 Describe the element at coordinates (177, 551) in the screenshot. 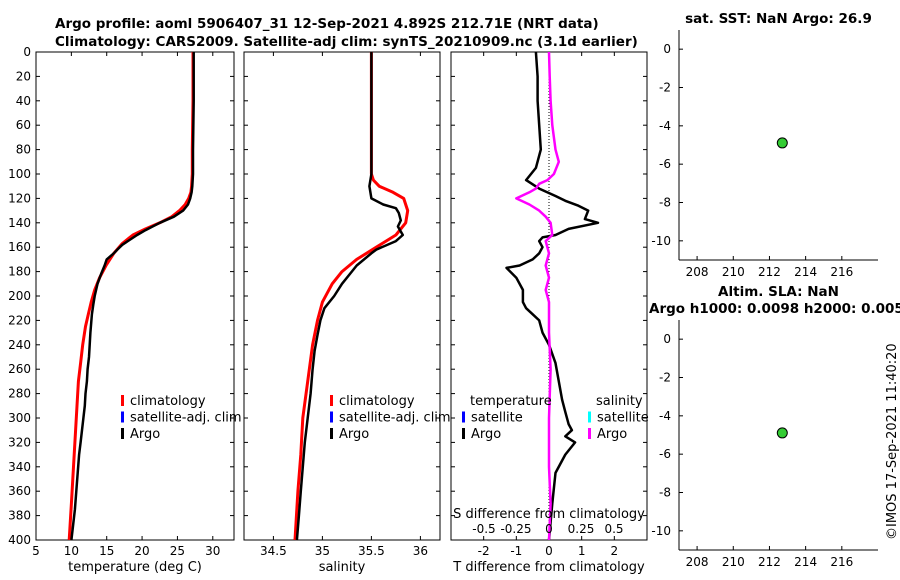

I see `x-tick-label: 25` at that location.